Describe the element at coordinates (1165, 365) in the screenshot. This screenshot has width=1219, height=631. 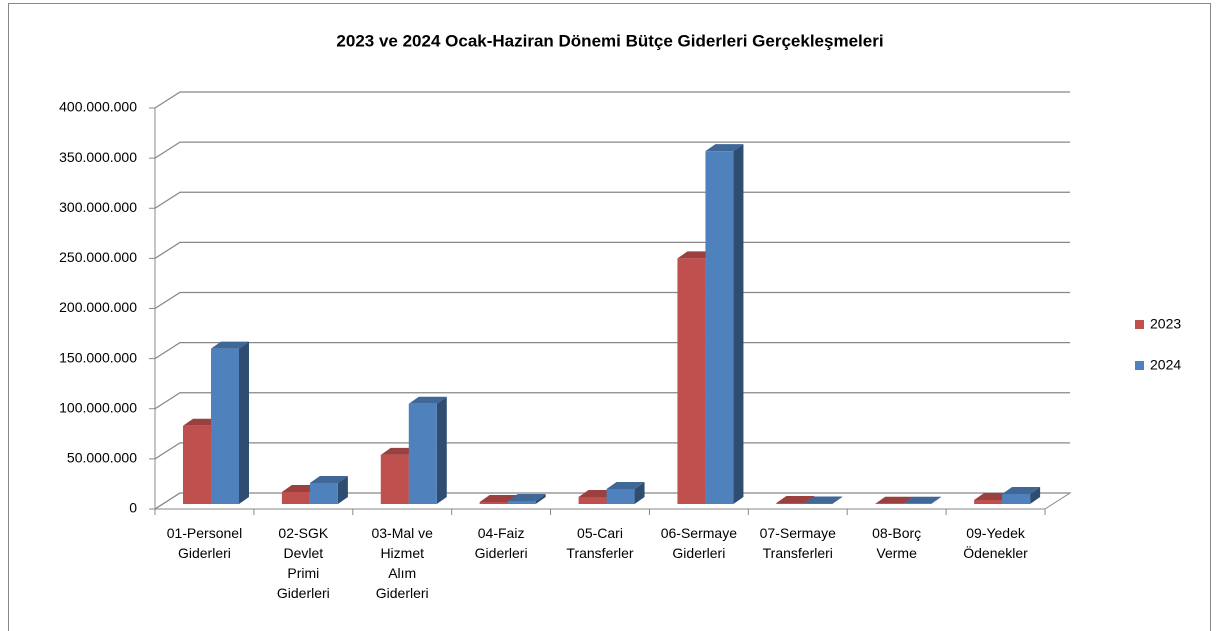
I see `legend-label: 2024` at that location.